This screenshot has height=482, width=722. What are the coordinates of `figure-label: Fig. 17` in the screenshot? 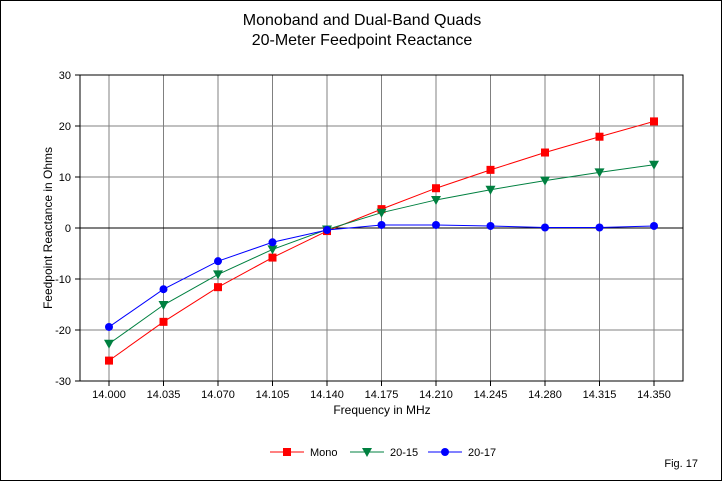 It's located at (681, 464).